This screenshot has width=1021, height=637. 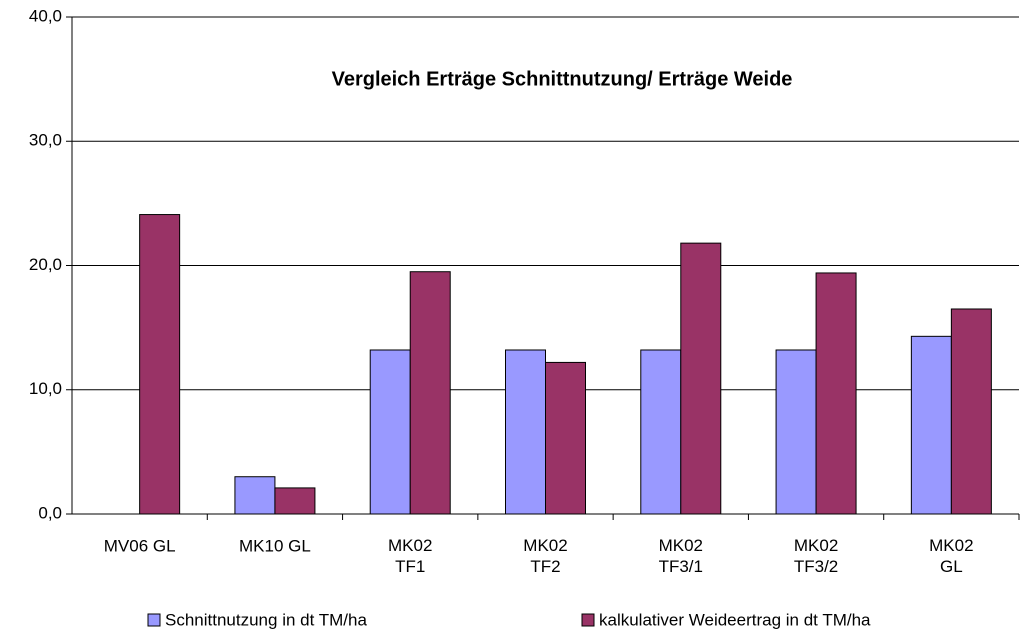 I want to click on x-tick-label: MK02 TF3/1, so click(x=681, y=556).